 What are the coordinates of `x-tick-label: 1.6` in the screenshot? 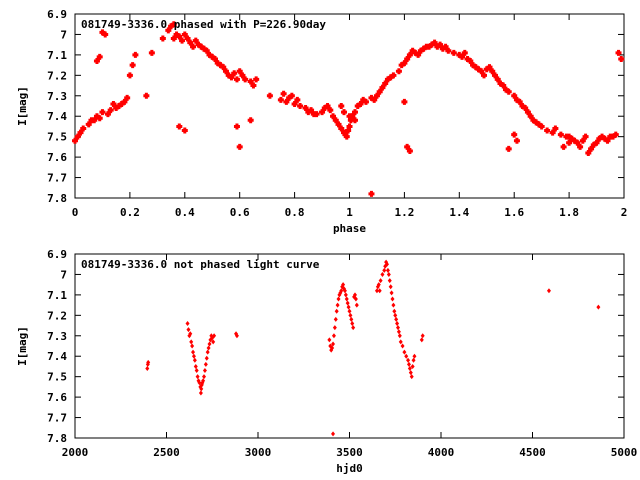 It's located at (514, 212).